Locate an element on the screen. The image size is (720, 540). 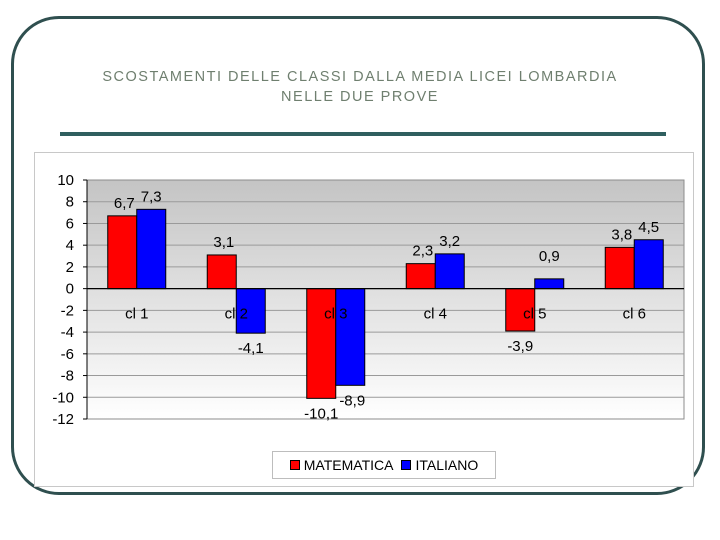
data-label: 7,3 is located at coordinates (151, 196).